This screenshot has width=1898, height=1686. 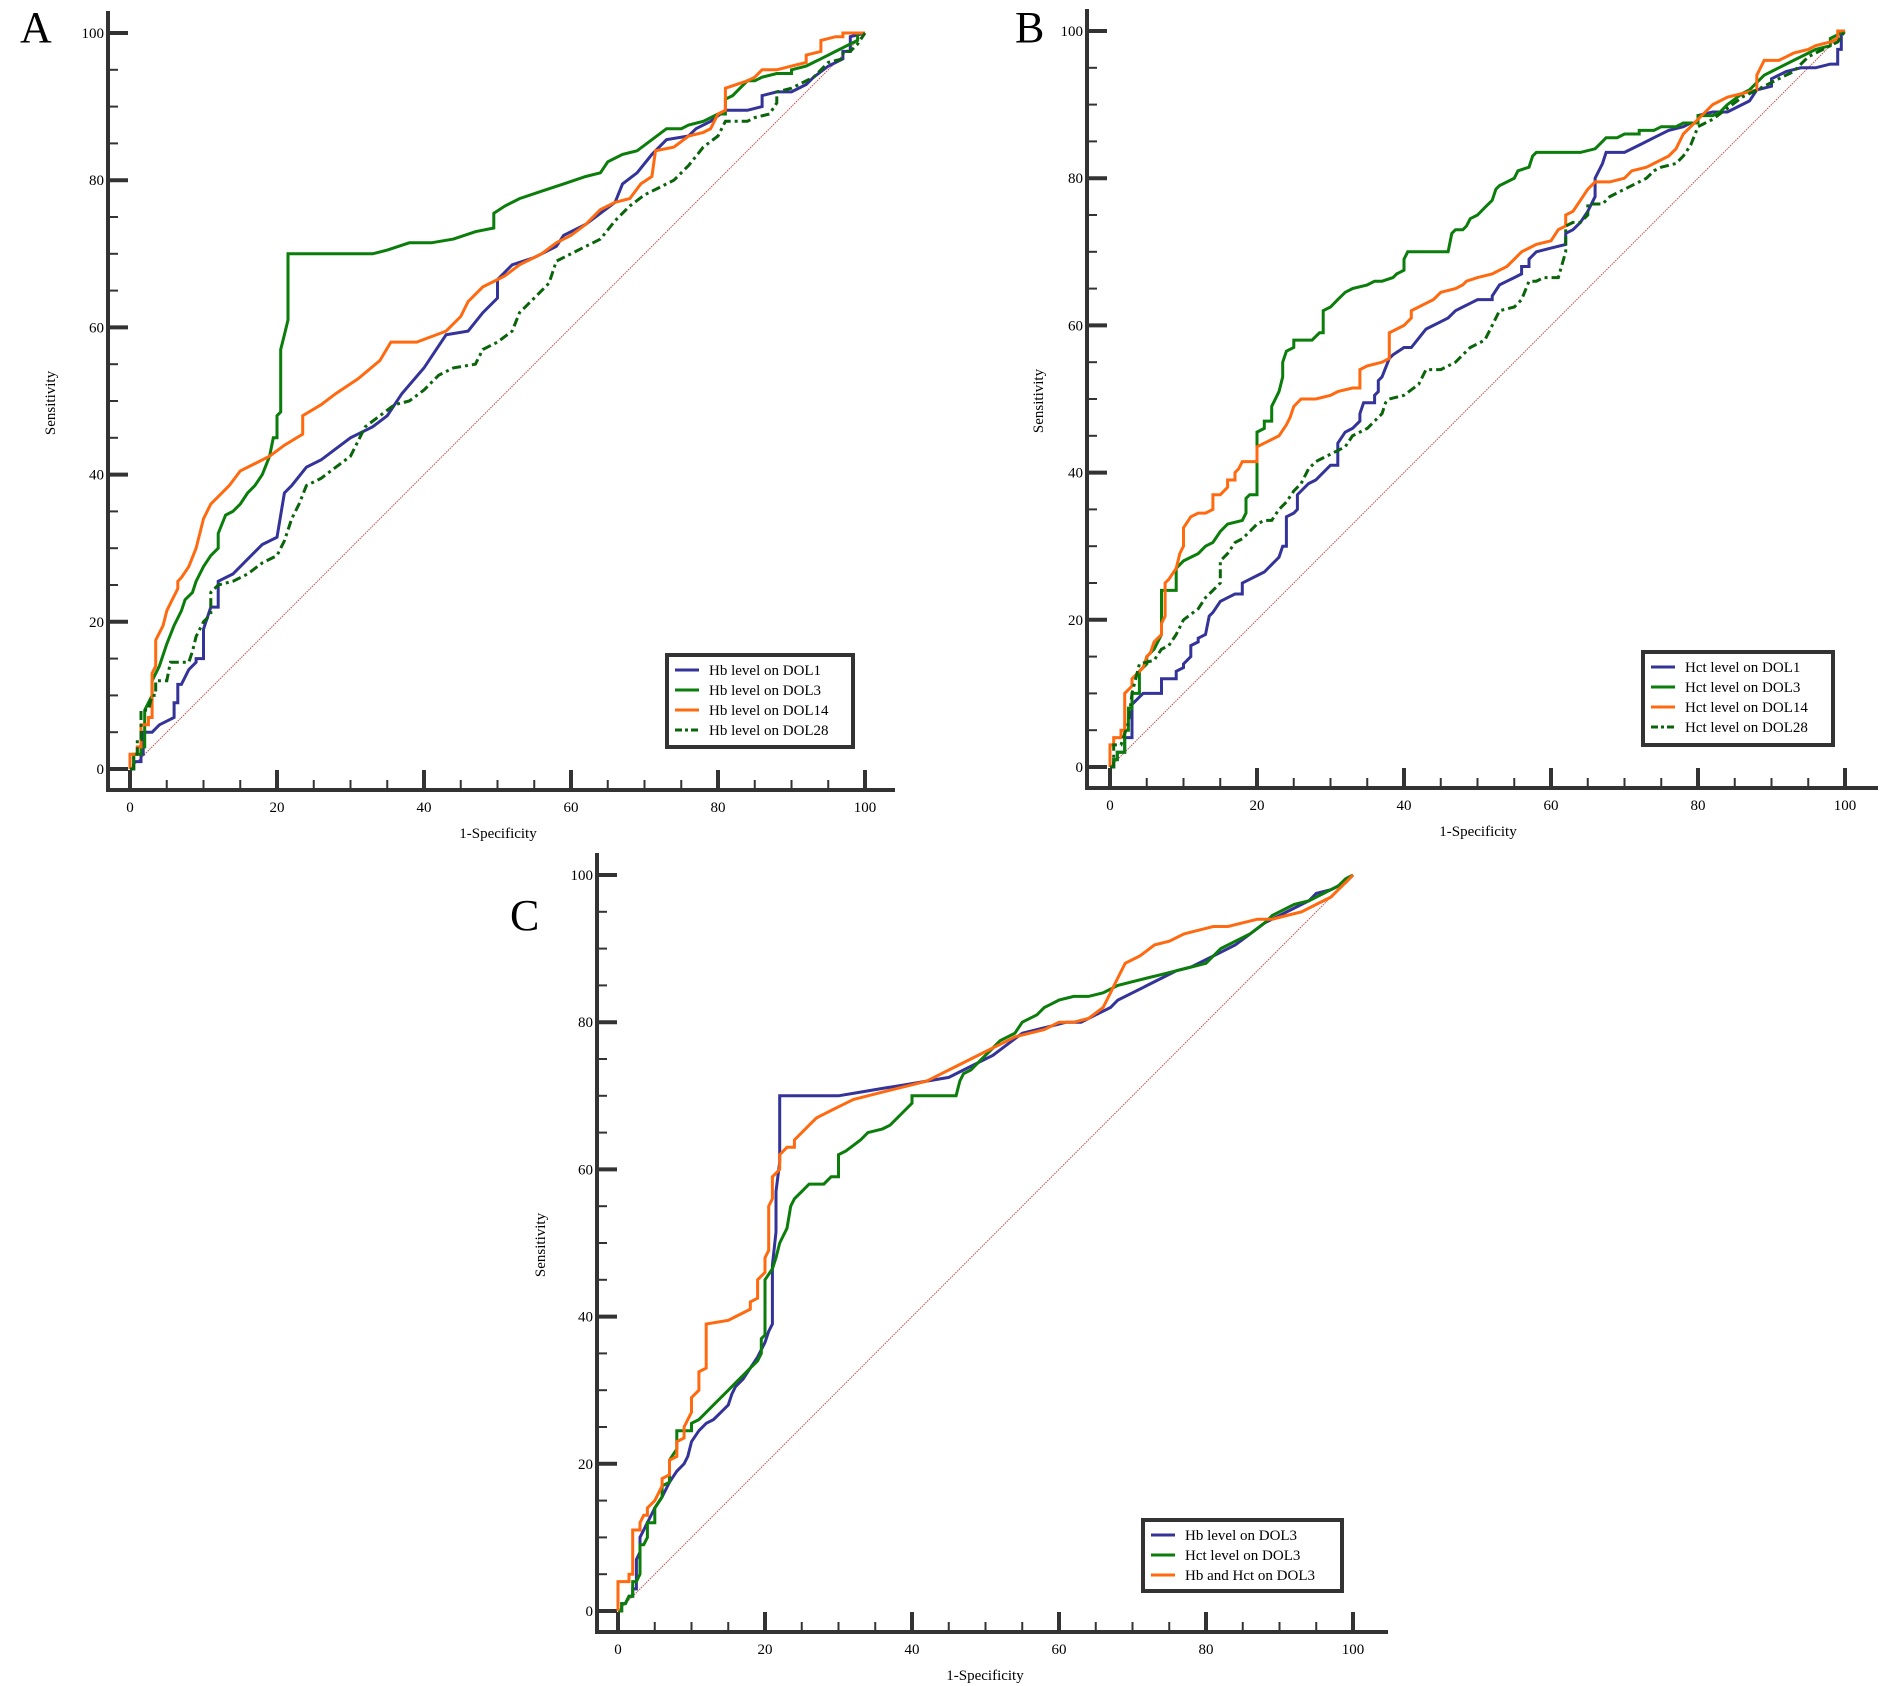 What do you see at coordinates (524, 915) in the screenshot?
I see `panel-label-c: C` at bounding box center [524, 915].